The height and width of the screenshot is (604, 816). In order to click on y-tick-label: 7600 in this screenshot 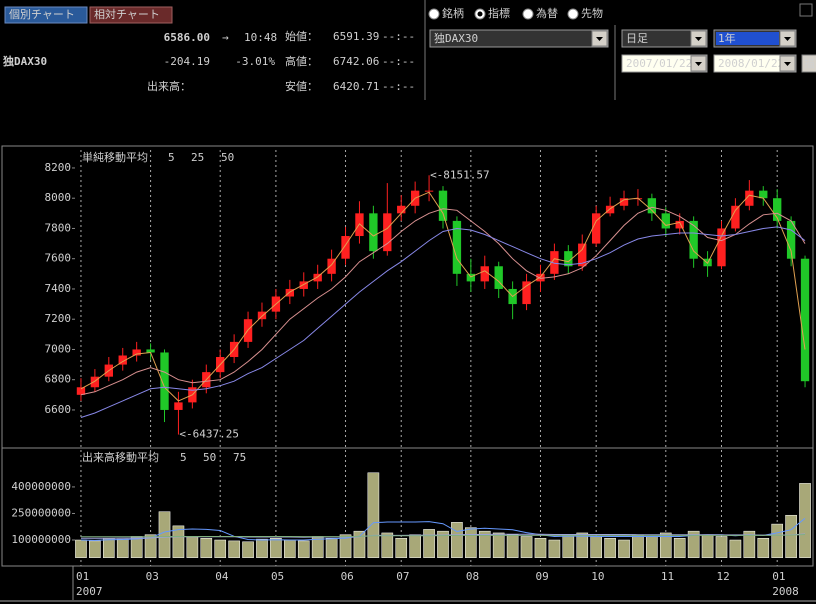, I will do `click(58, 258)`.